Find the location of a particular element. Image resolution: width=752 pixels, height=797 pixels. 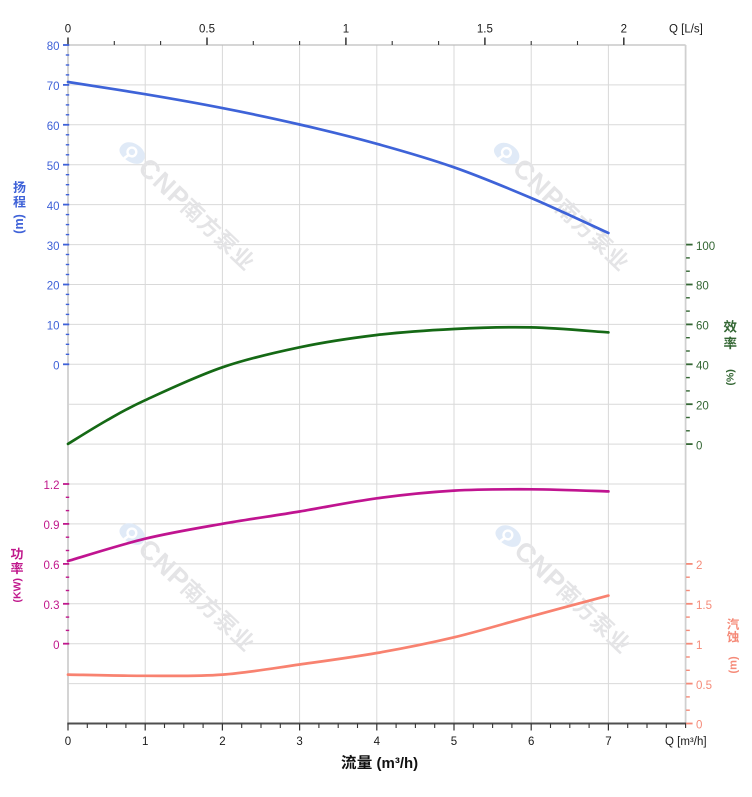

svg-text: 7 is located at coordinates (608, 742).